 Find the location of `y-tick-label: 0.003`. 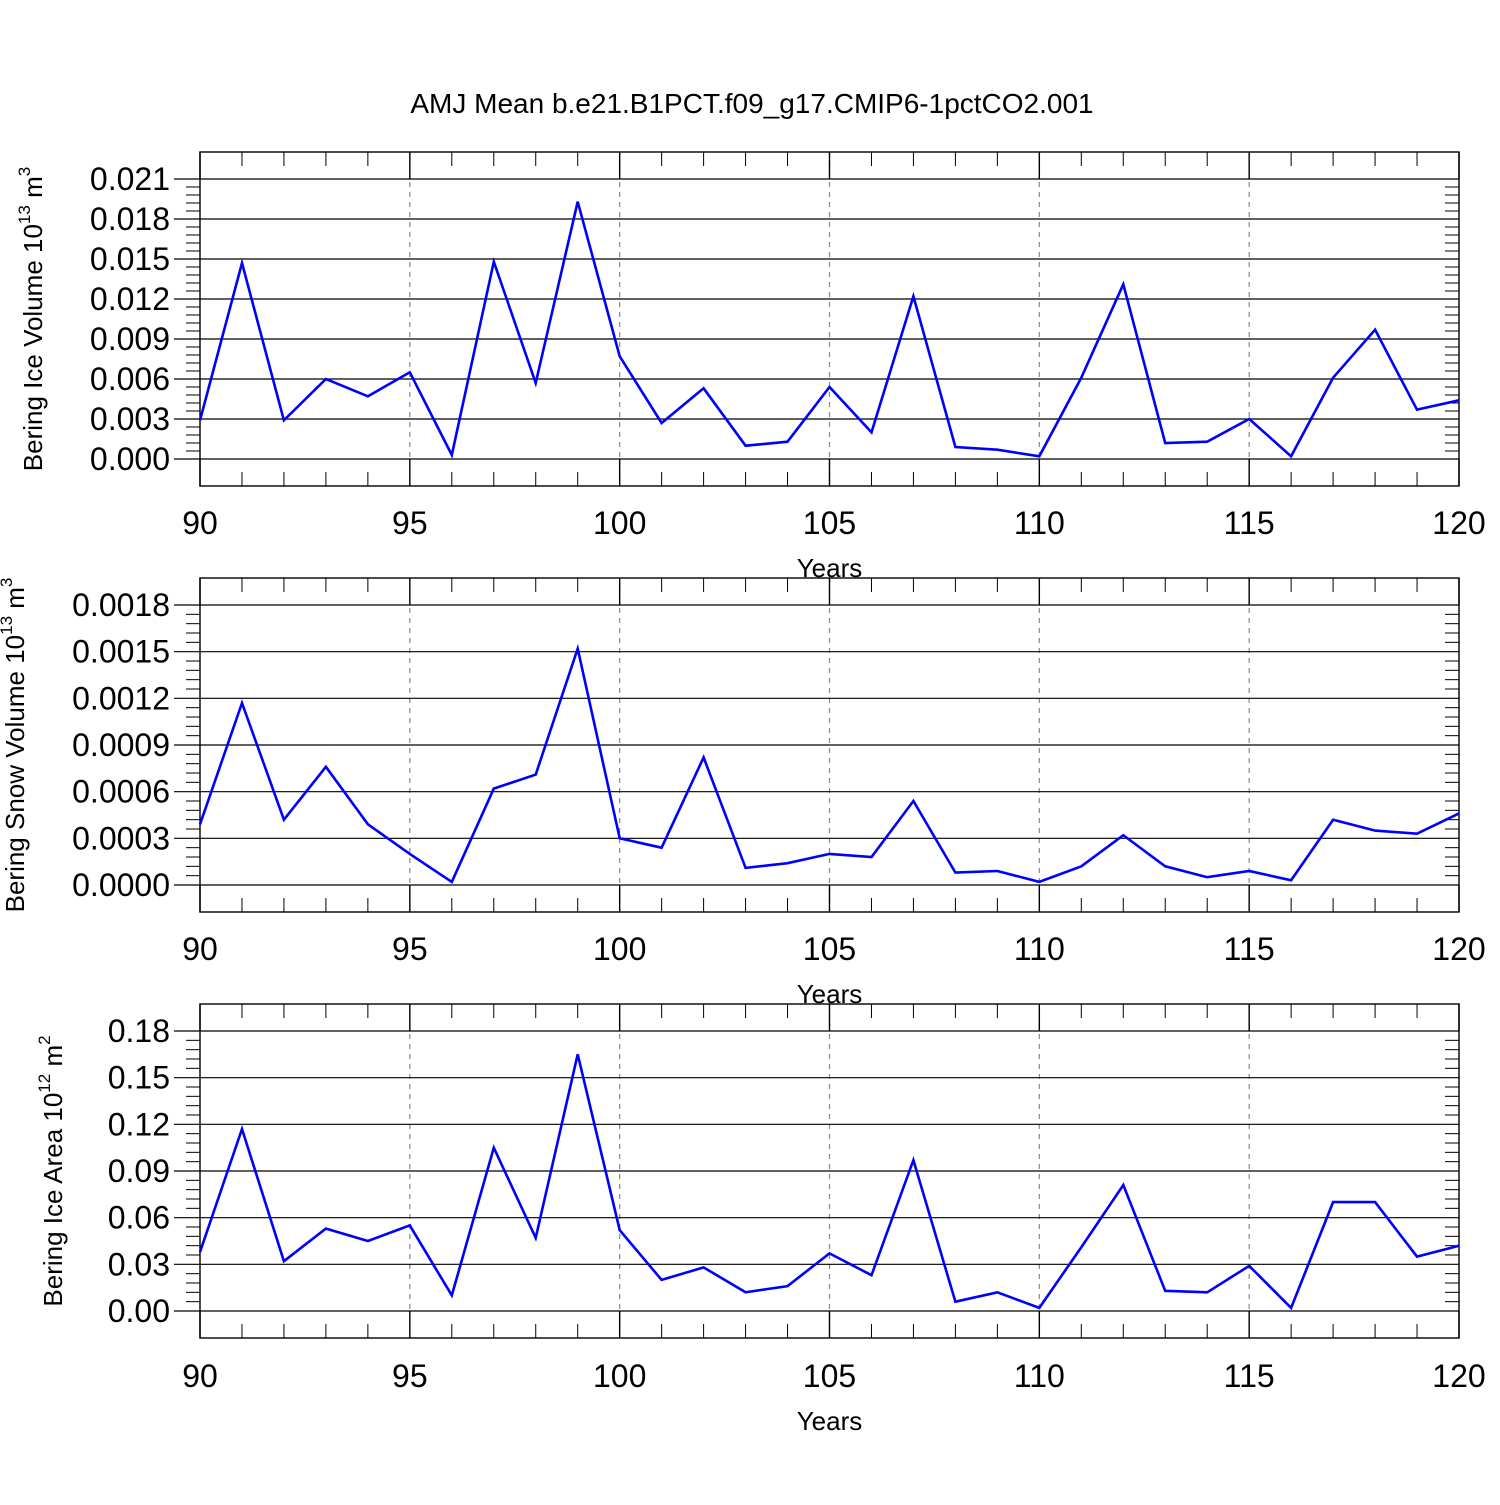

y-tick-label: 0.003 is located at coordinates (130, 419).